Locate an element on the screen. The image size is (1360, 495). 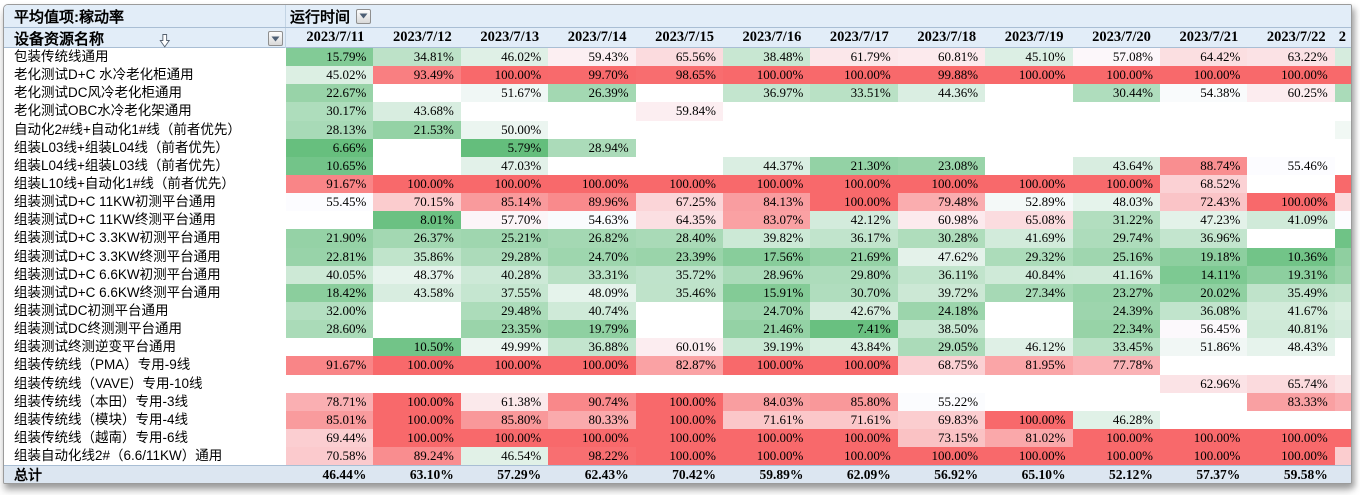
value-cell: 59.43% is located at coordinates (592, 57).